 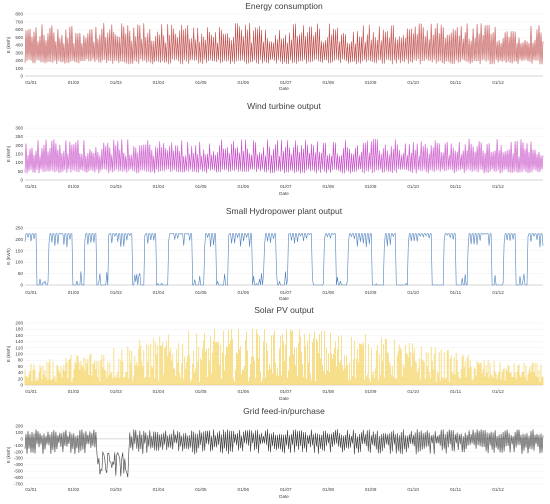 What do you see at coordinates (21, 360) in the screenshot?
I see `y-tick-label: 80` at bounding box center [21, 360].